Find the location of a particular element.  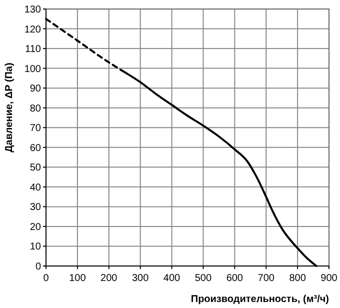

y-axis-title: Давление, ΔP (Па) is located at coordinates (9, 107).